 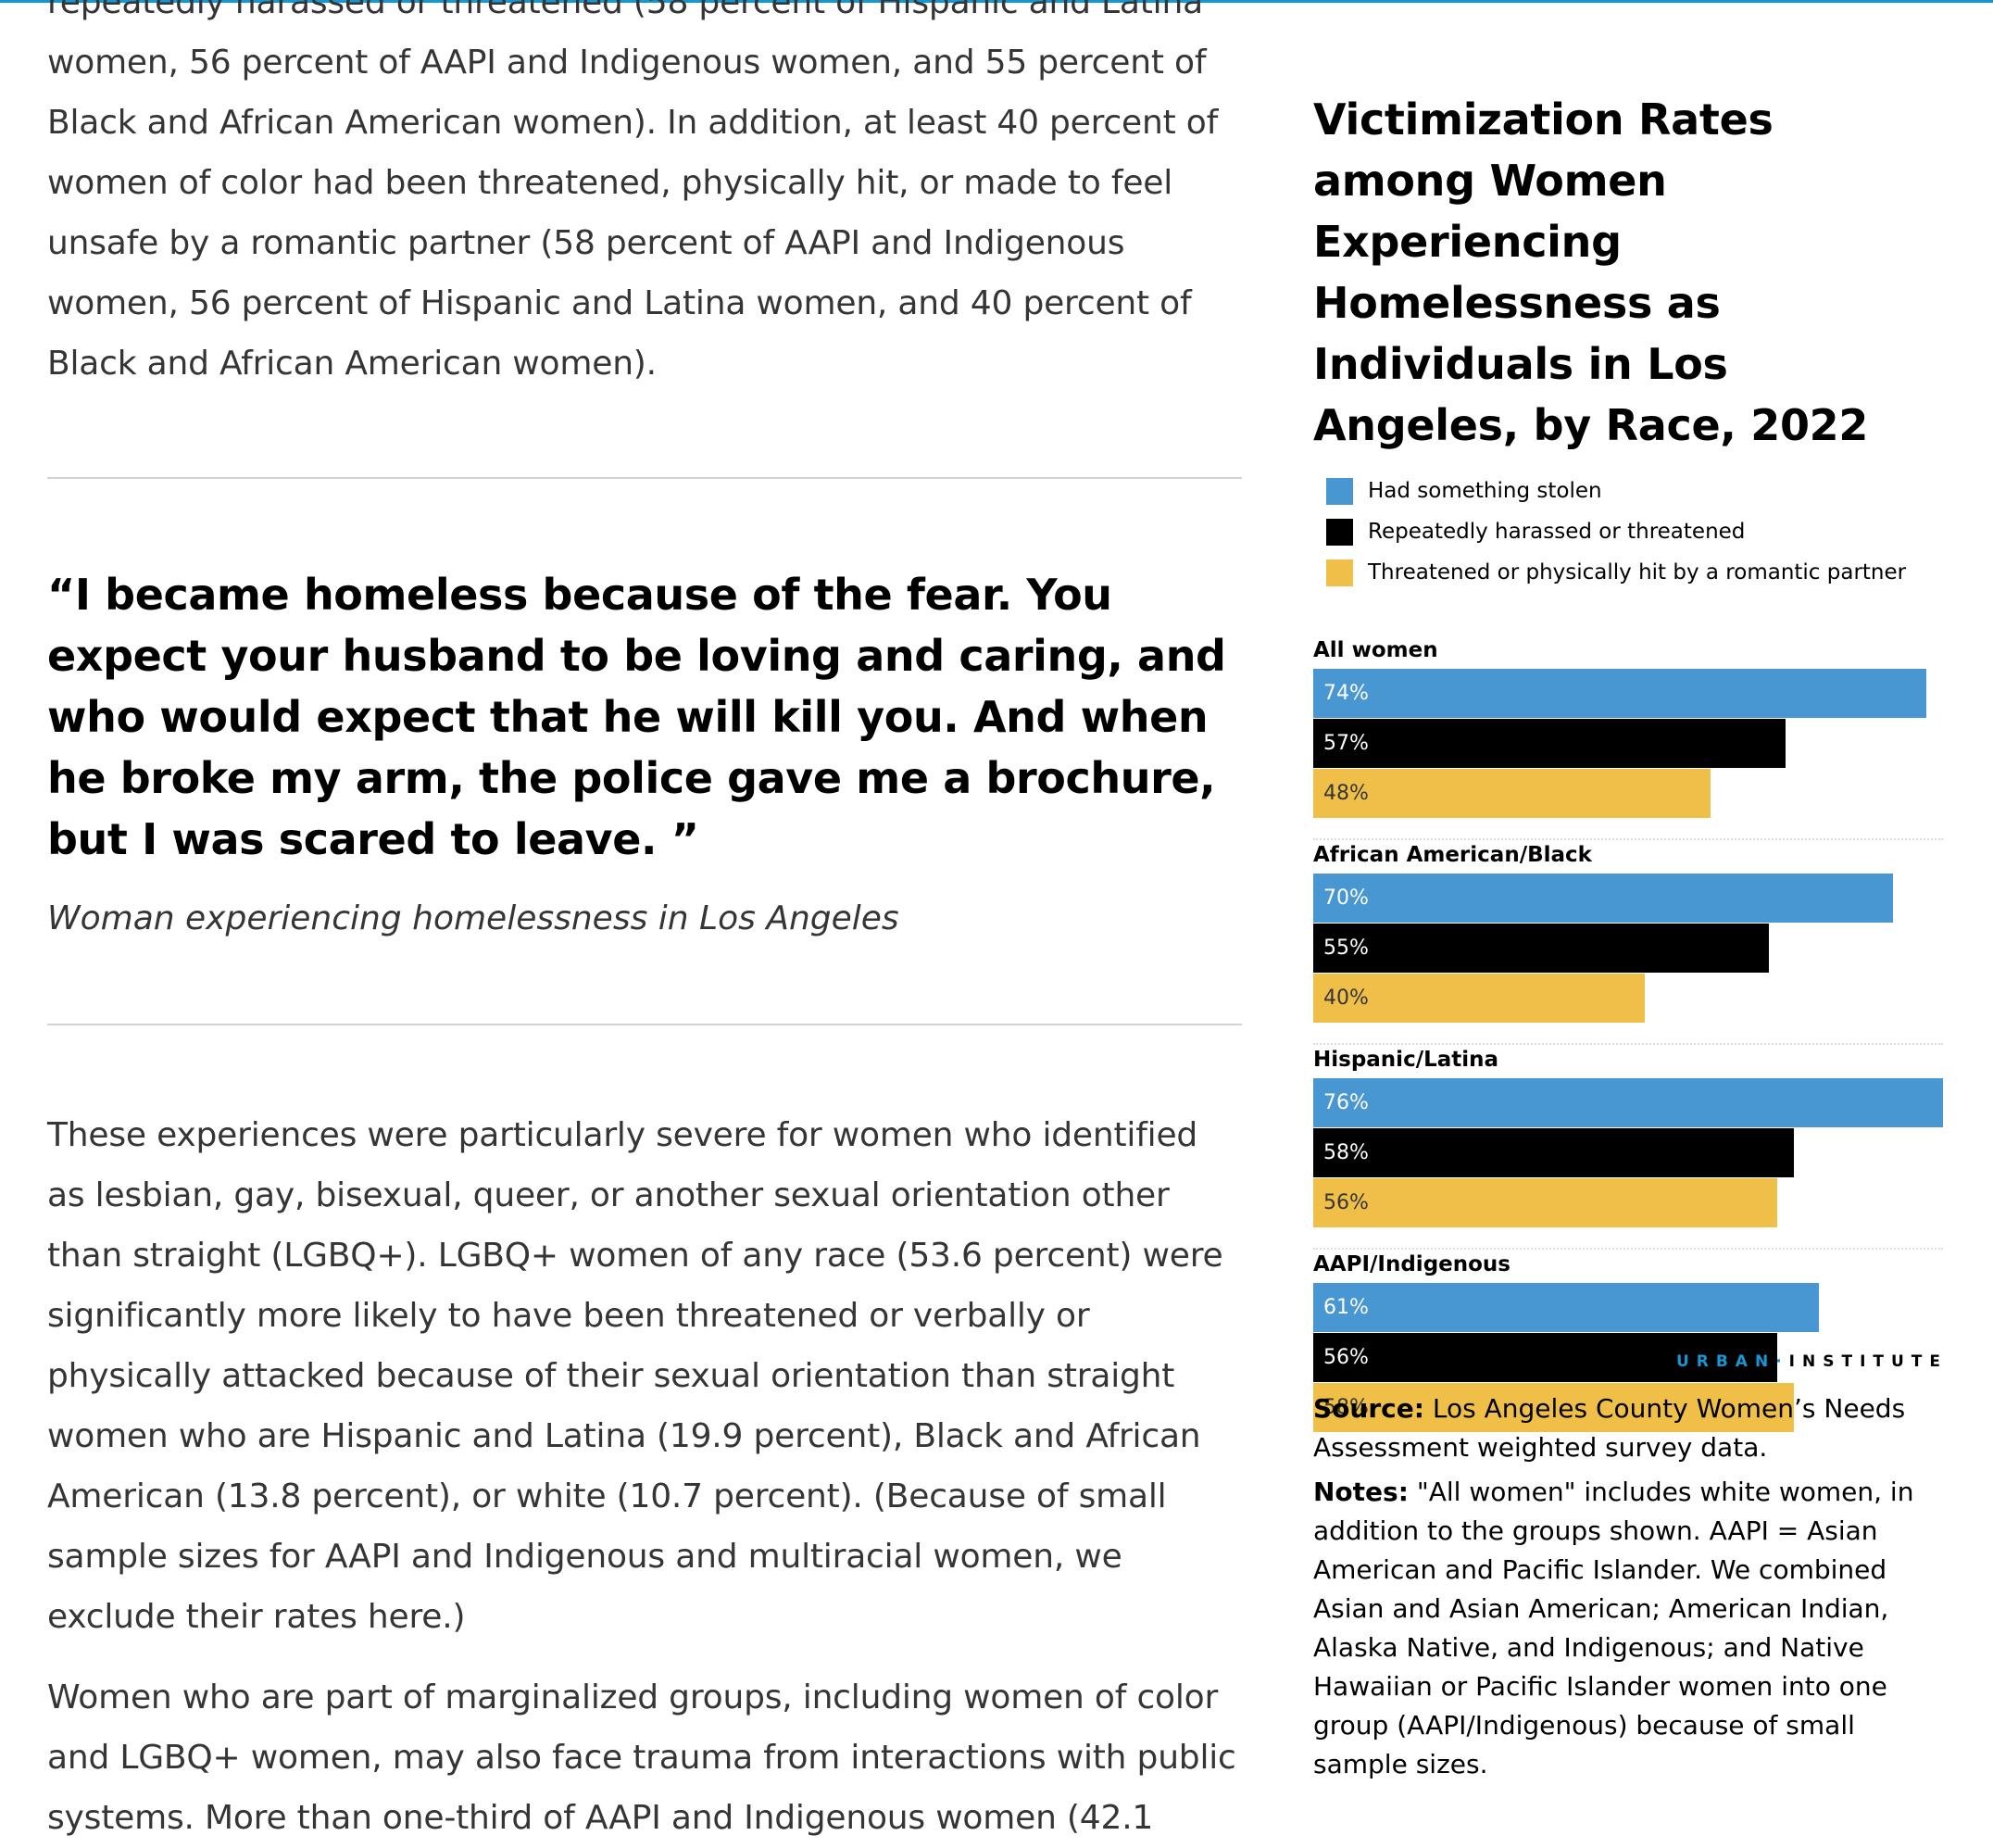 What do you see at coordinates (996, 1) in the screenshot?
I see `top-accent-rule` at bounding box center [996, 1].